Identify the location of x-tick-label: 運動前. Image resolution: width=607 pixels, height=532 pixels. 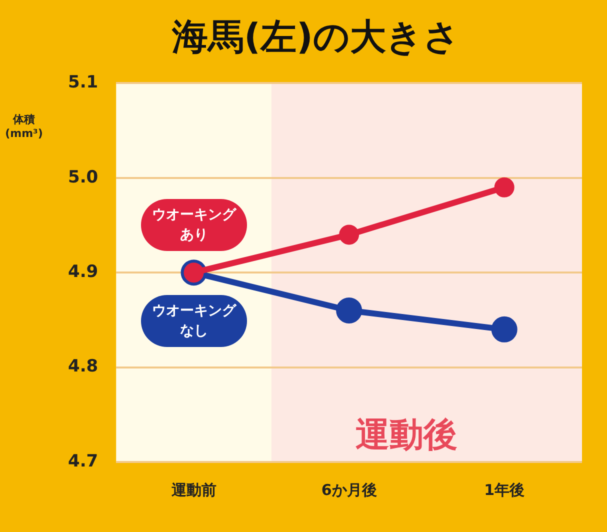
(193, 489).